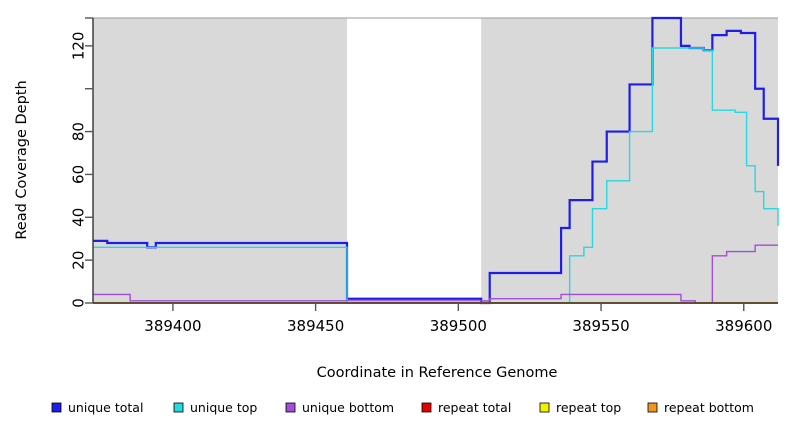 The height and width of the screenshot is (432, 792). I want to click on legend-label-unique-bottom: unique bottom, so click(348, 407).